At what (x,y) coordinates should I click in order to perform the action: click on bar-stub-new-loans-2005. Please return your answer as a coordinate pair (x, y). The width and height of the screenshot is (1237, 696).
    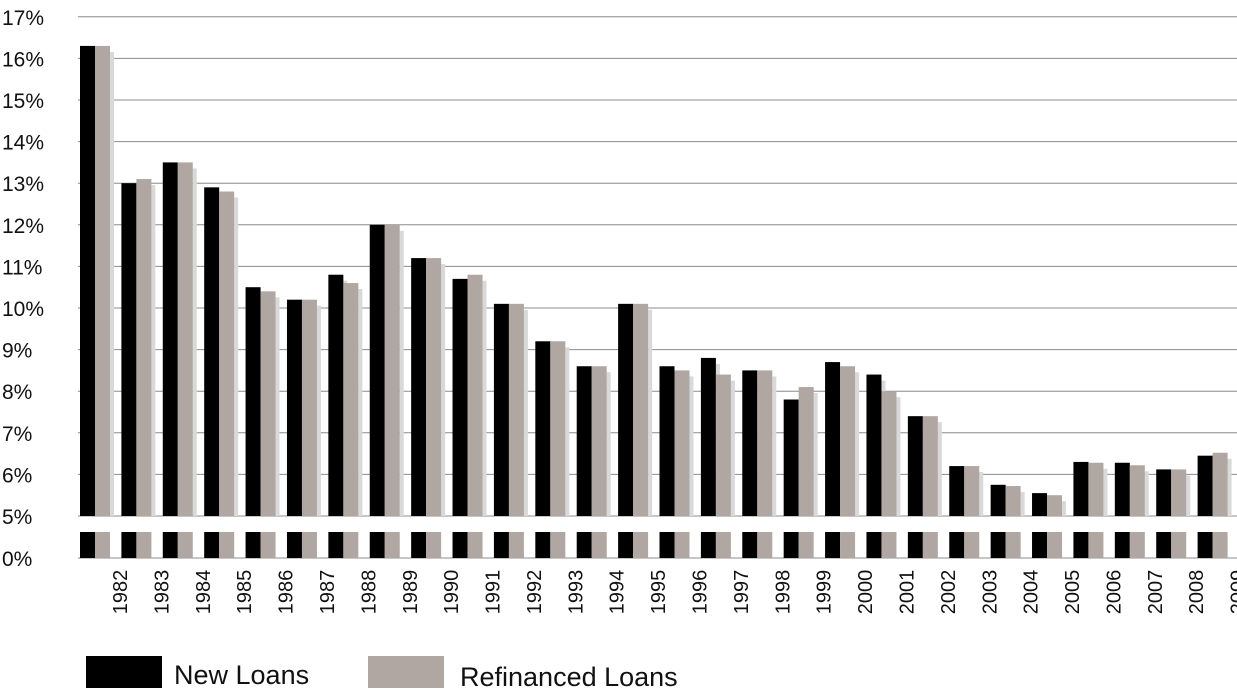
    Looking at the image, I should click on (1040, 545).